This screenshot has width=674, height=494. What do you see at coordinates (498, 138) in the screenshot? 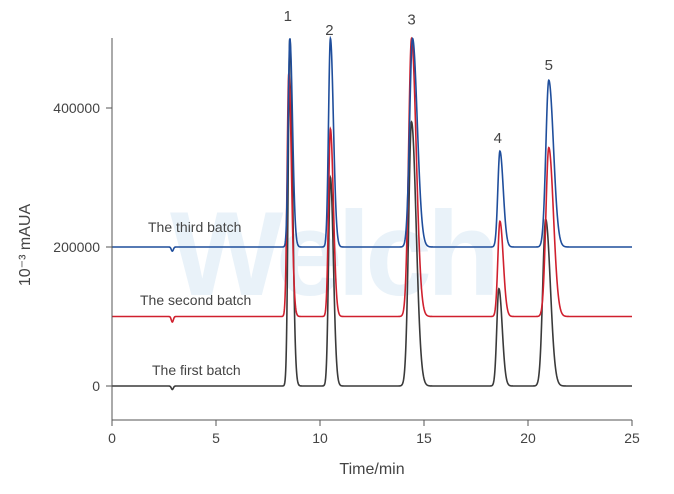
I see `peak-label: 4` at bounding box center [498, 138].